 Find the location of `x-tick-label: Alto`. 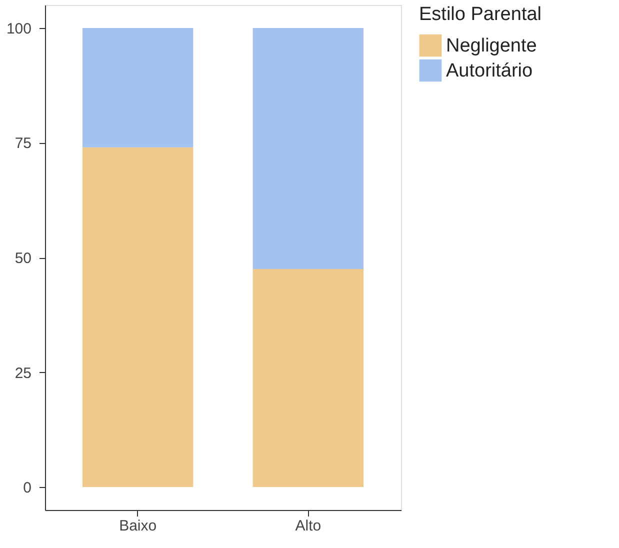

x-tick-label: Alto is located at coordinates (308, 526).